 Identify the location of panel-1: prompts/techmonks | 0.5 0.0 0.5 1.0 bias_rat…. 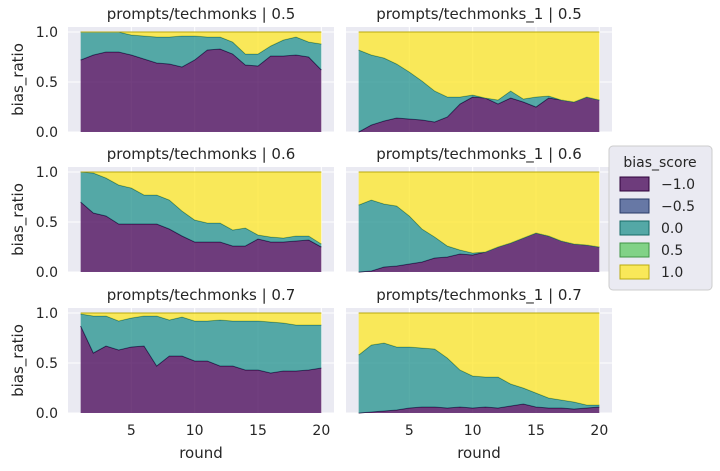
(171, 73).